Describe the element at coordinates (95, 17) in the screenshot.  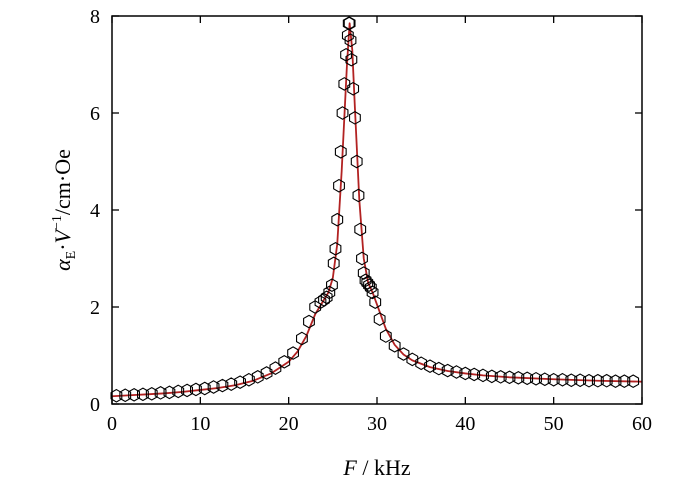
I see `y-tick-label: 8` at that location.